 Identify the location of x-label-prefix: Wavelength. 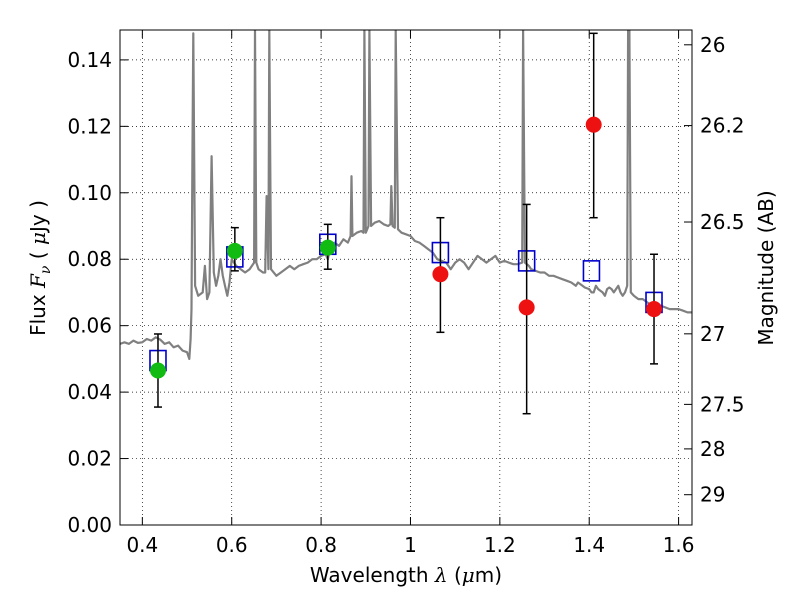
(372, 575).